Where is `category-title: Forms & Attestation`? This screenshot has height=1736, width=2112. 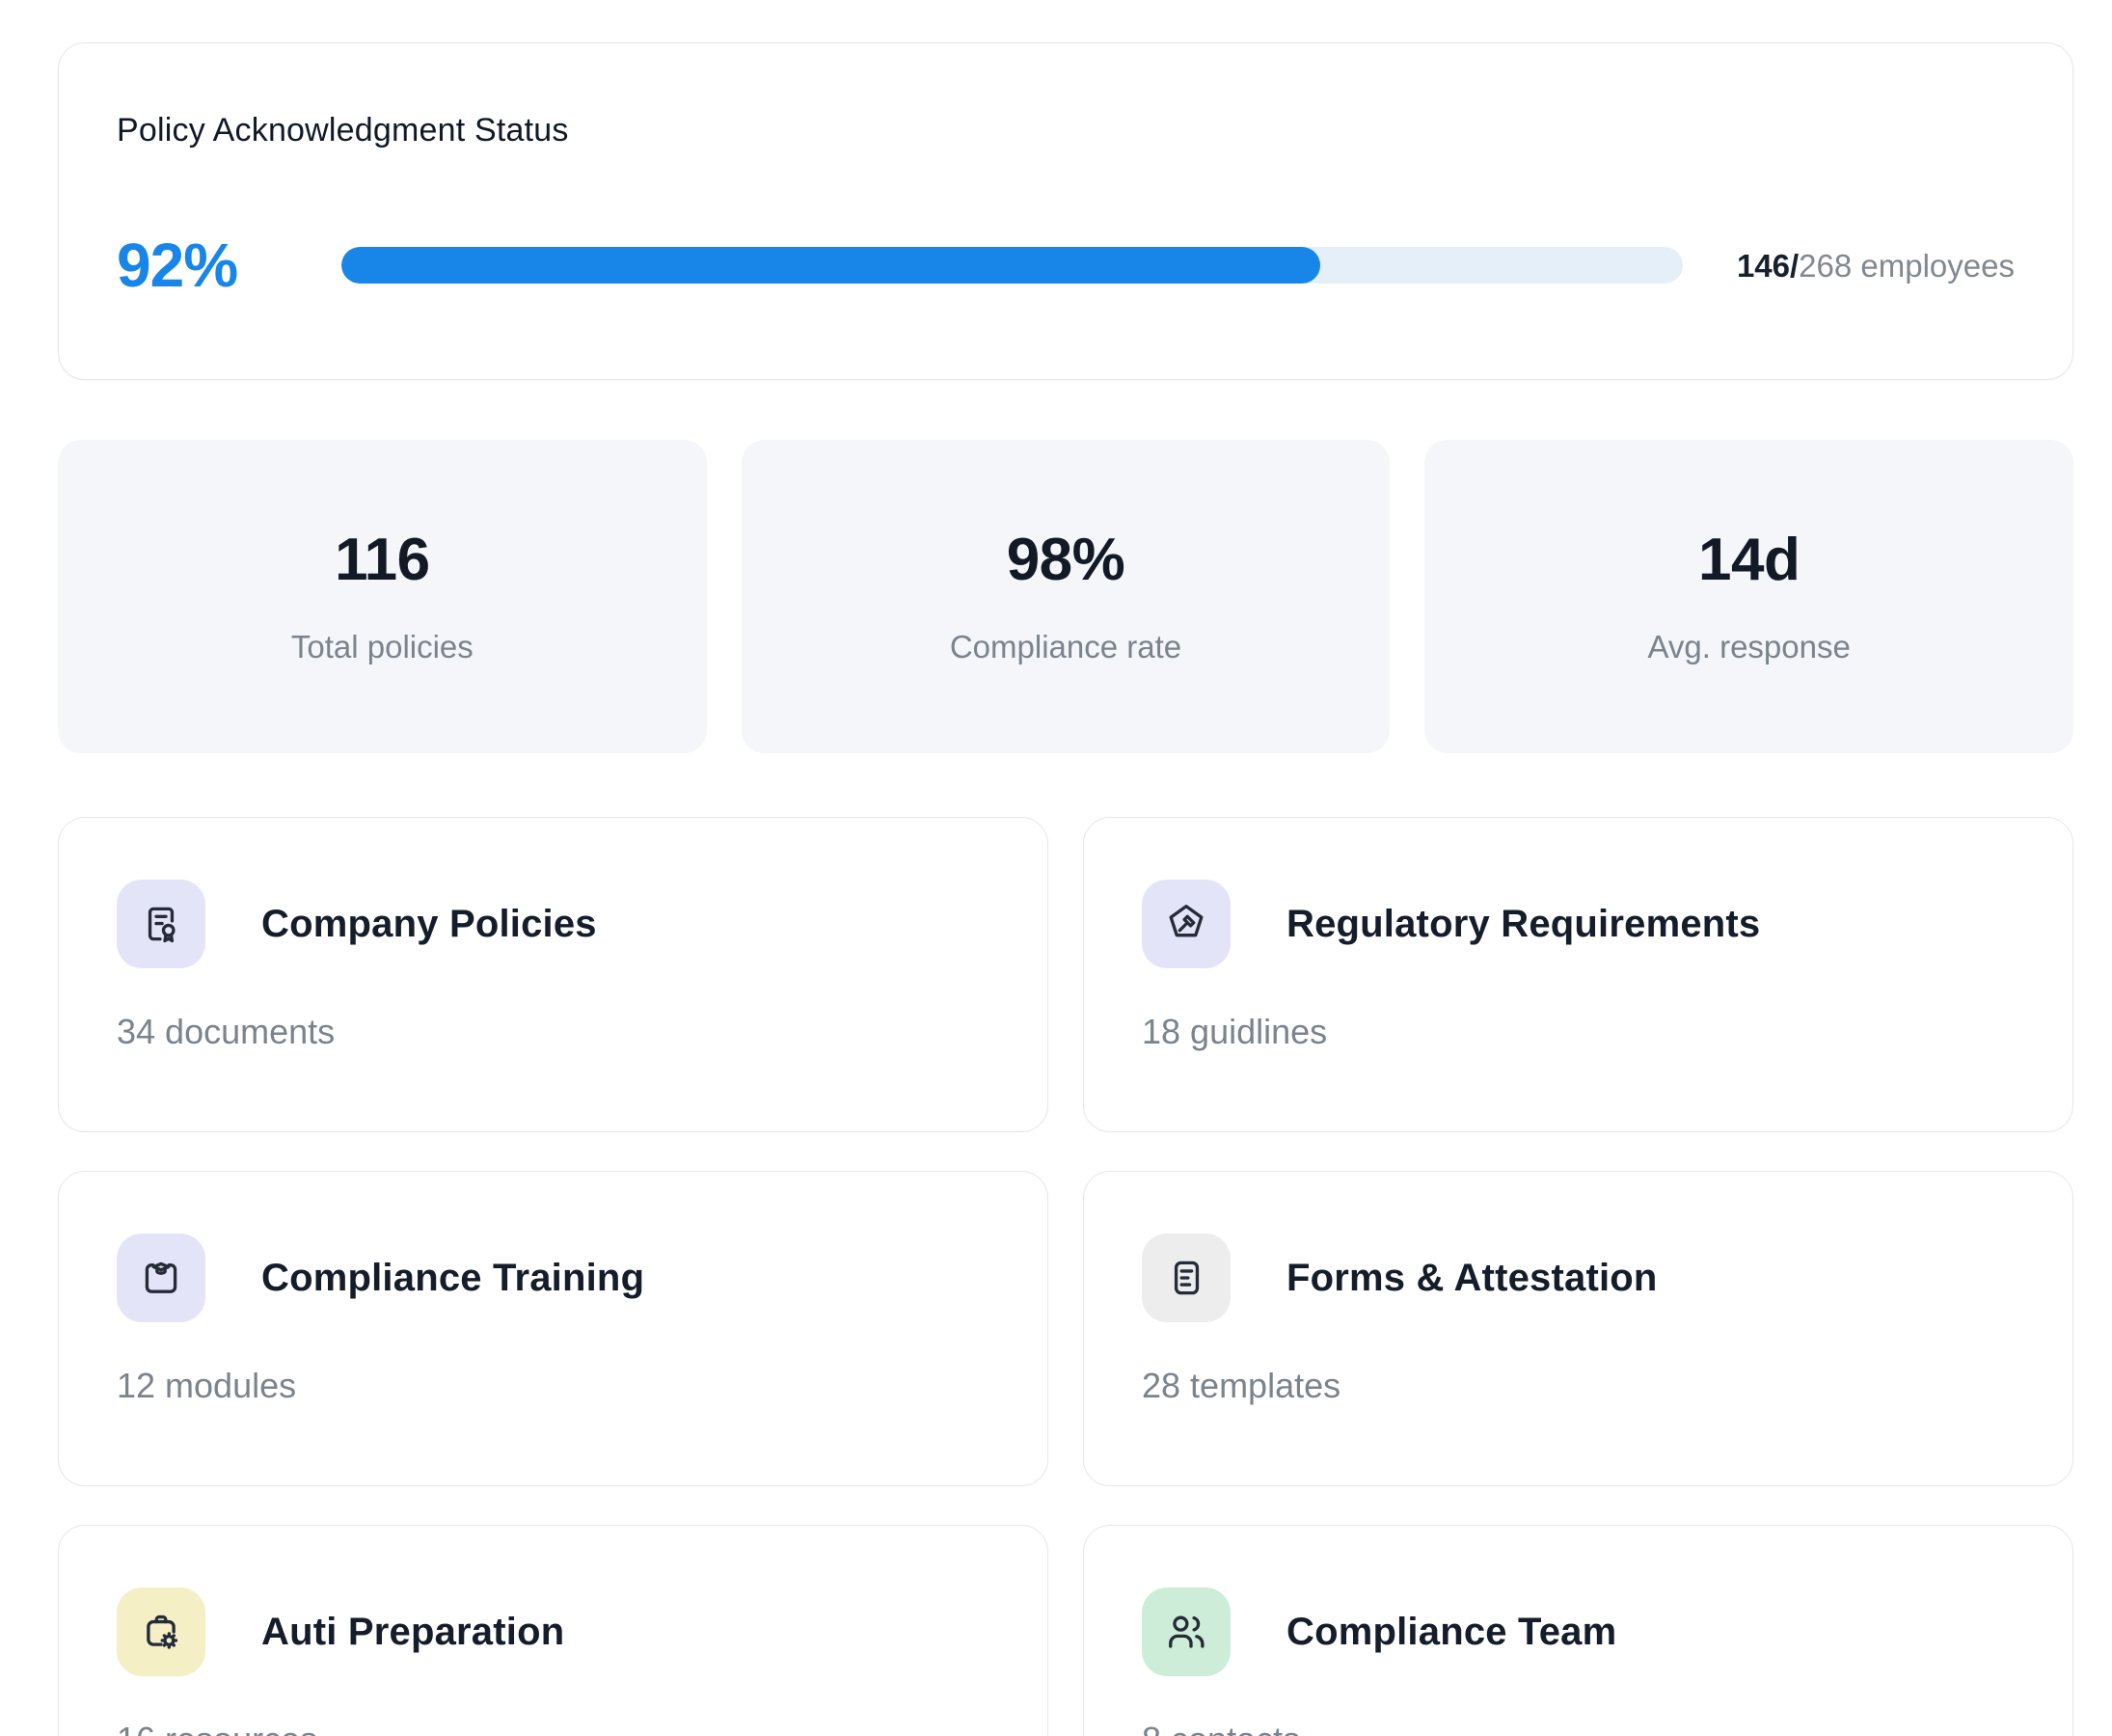
category-title: Forms & Attestation is located at coordinates (1472, 1278).